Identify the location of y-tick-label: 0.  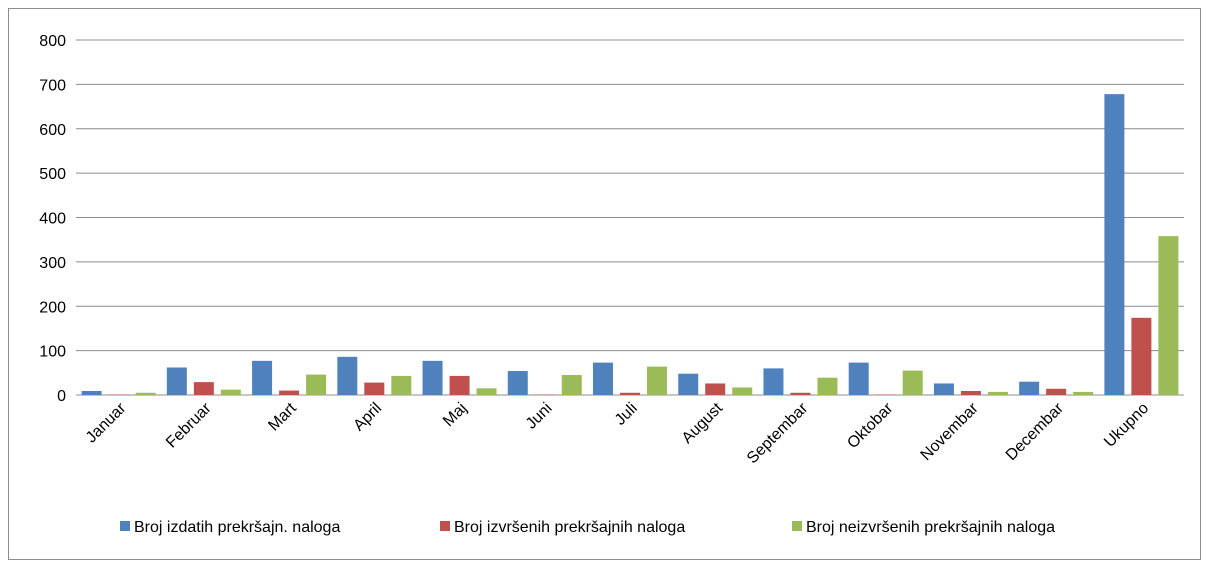
(61, 396).